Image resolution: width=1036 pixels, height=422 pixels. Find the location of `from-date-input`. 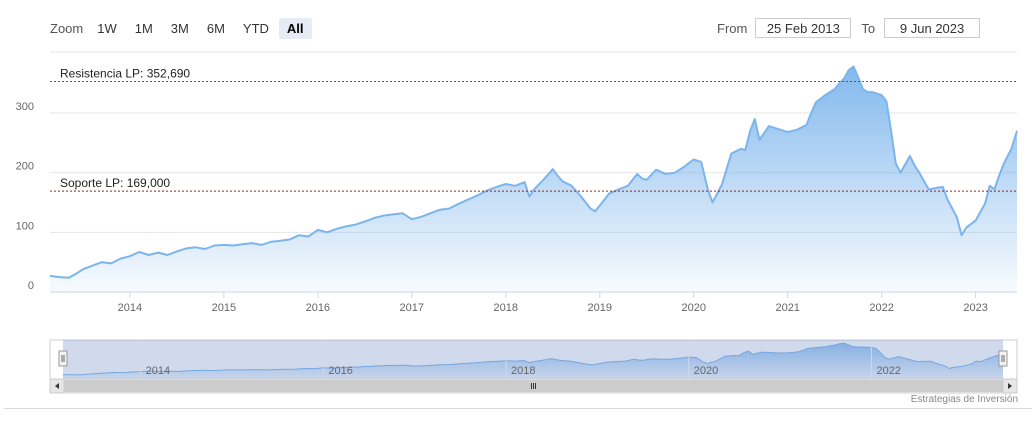

from-date-input is located at coordinates (803, 28).